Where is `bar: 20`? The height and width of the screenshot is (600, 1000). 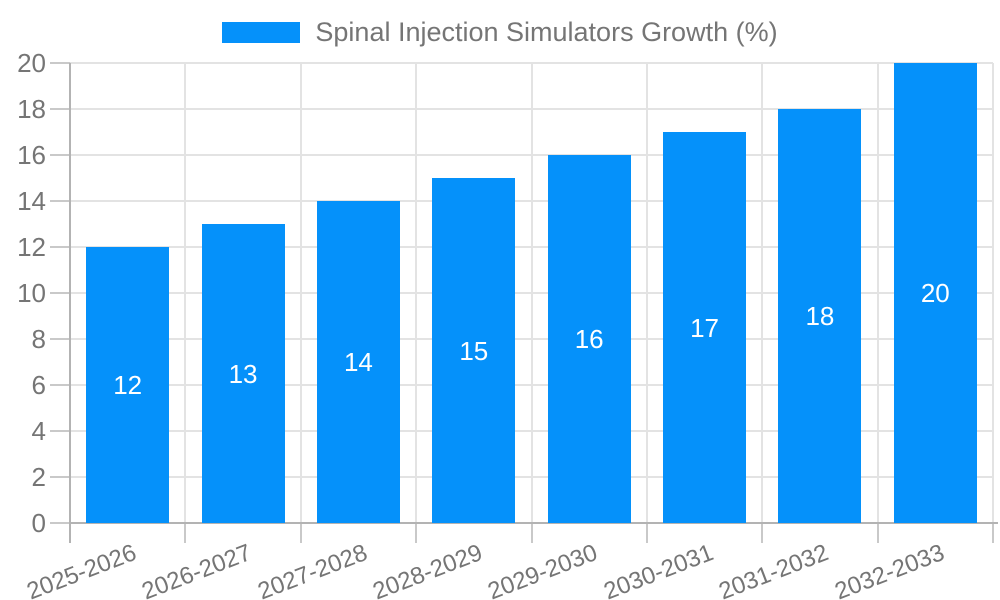 bar: 20 is located at coordinates (935, 293).